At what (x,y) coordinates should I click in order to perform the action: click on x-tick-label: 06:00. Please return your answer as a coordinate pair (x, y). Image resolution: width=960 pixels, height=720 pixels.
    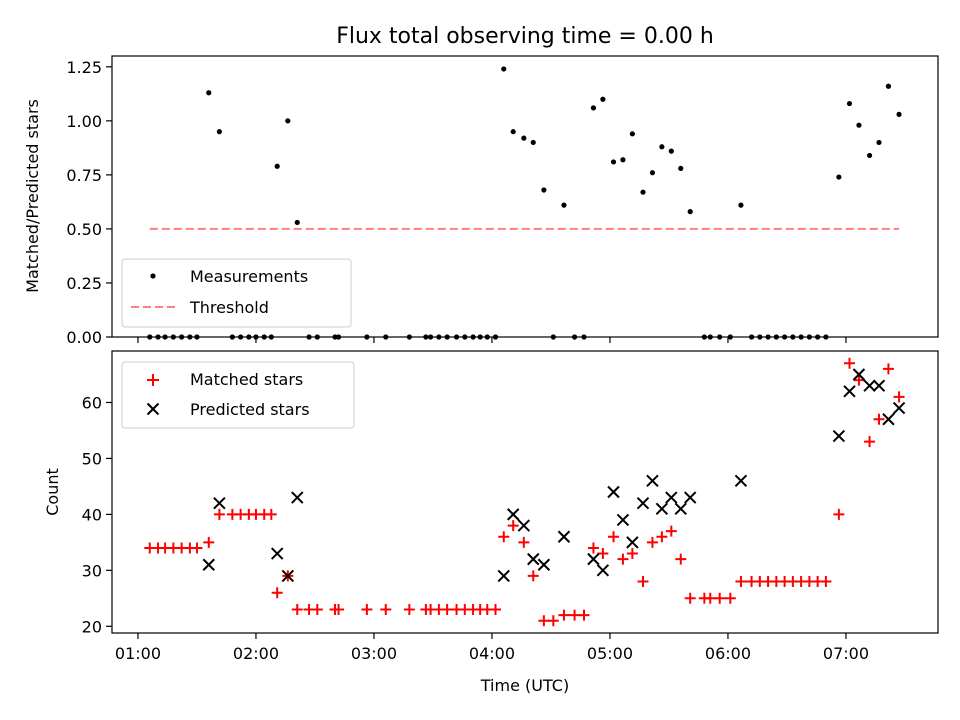
    Looking at the image, I should click on (728, 653).